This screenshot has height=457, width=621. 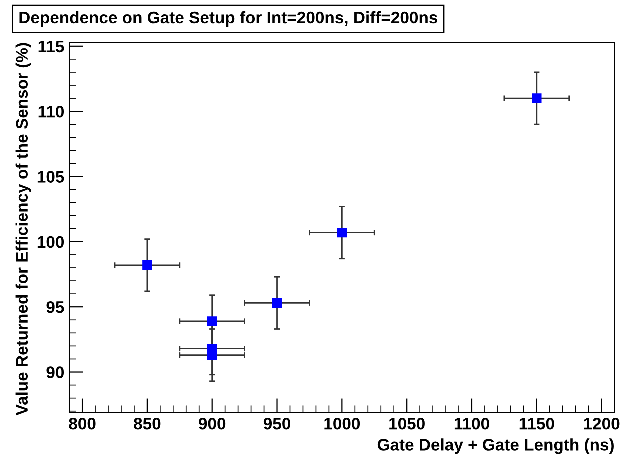 What do you see at coordinates (24, 229) in the screenshot?
I see `y-axis-title: Value Returned for Efficiency of the Sensor (%)` at bounding box center [24, 229].